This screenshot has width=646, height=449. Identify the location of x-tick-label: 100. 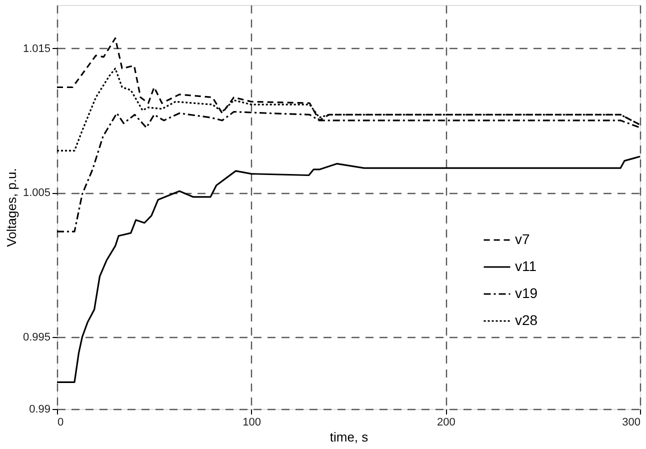
(252, 422).